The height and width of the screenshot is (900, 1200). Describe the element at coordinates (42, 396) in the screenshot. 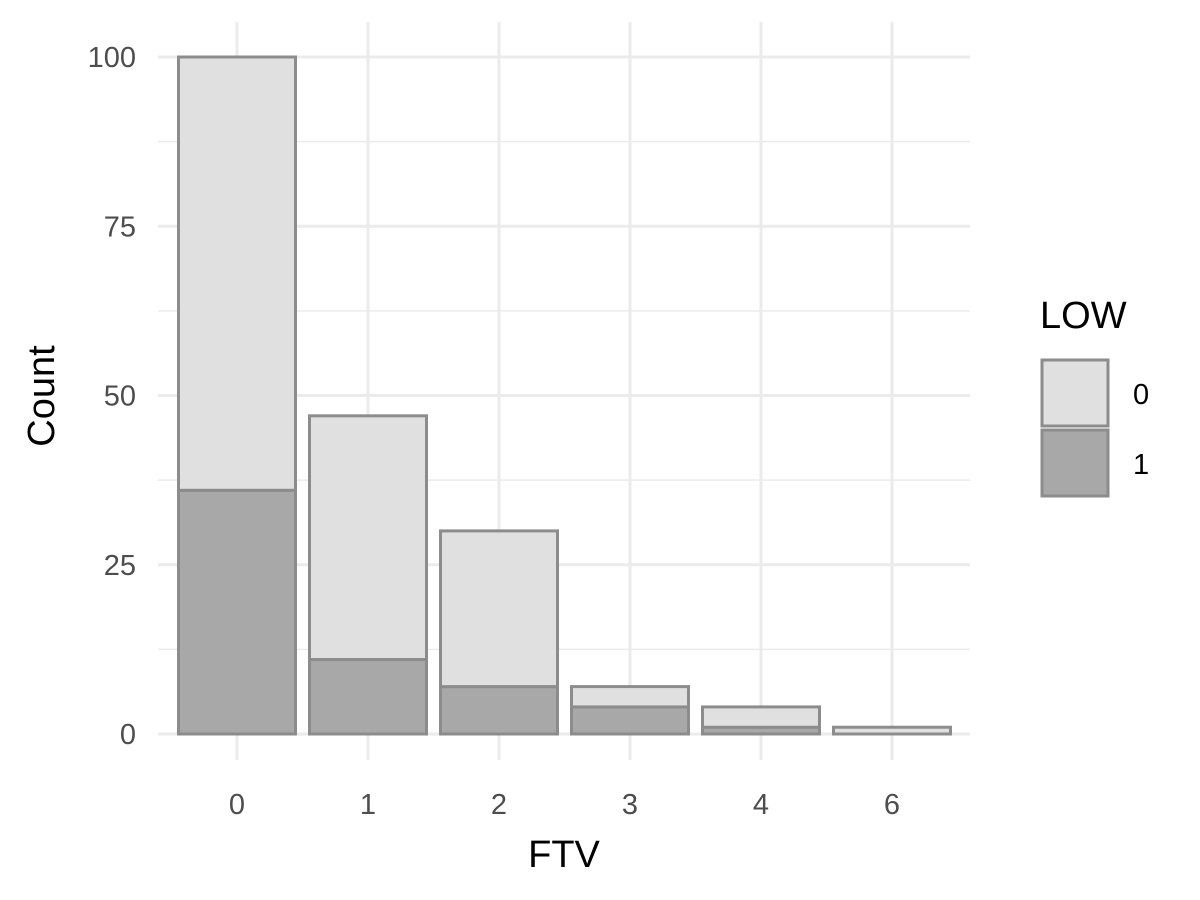

I see `y-axis-title: Count` at that location.